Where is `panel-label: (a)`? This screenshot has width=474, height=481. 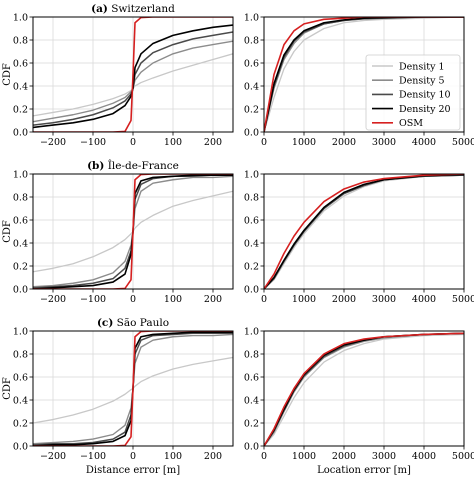
panel-label: (a) is located at coordinates (99, 9).